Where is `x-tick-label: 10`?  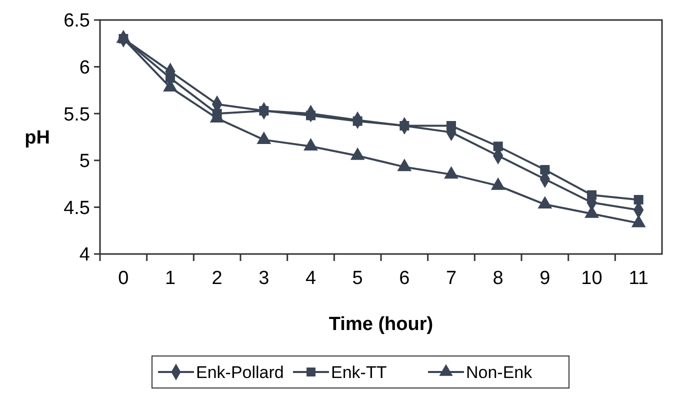
x-tick-label: 10 is located at coordinates (591, 278).